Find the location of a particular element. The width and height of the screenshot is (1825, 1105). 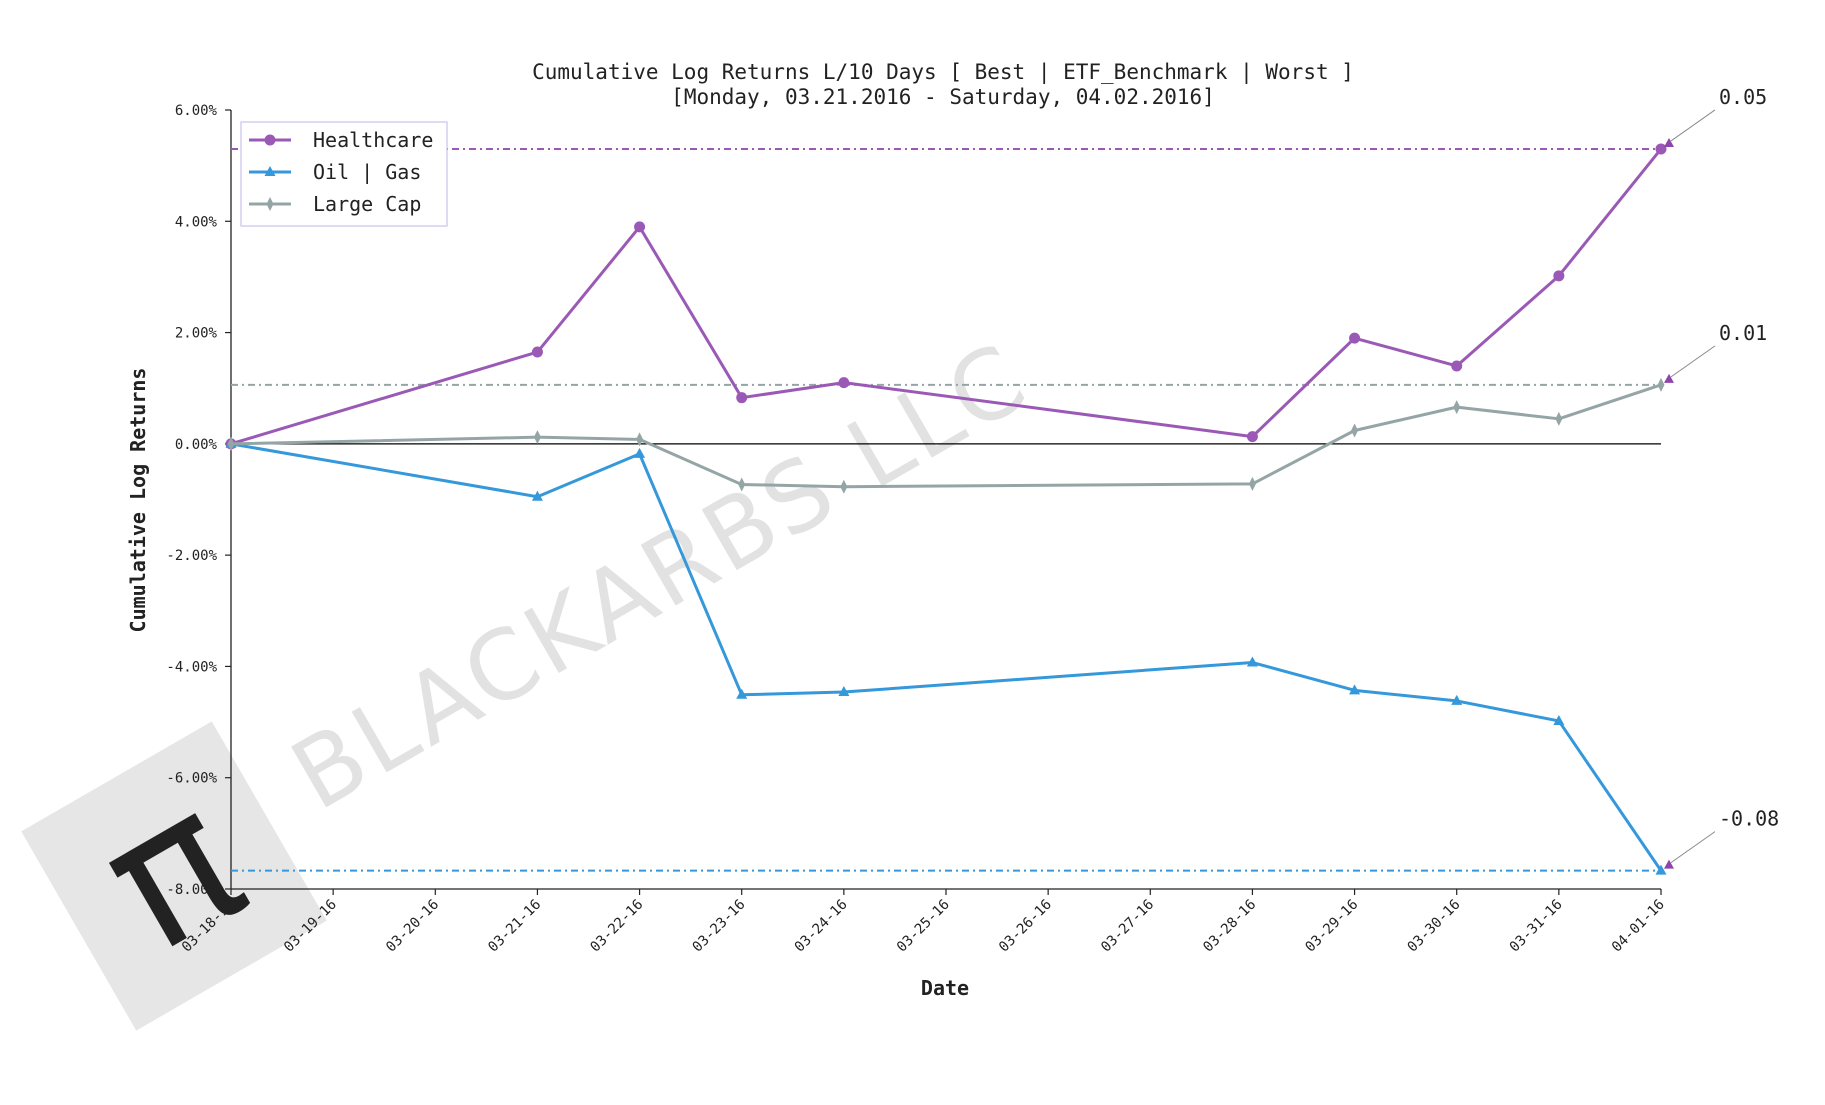

end-value-label: 0.01 is located at coordinates (1743, 333).